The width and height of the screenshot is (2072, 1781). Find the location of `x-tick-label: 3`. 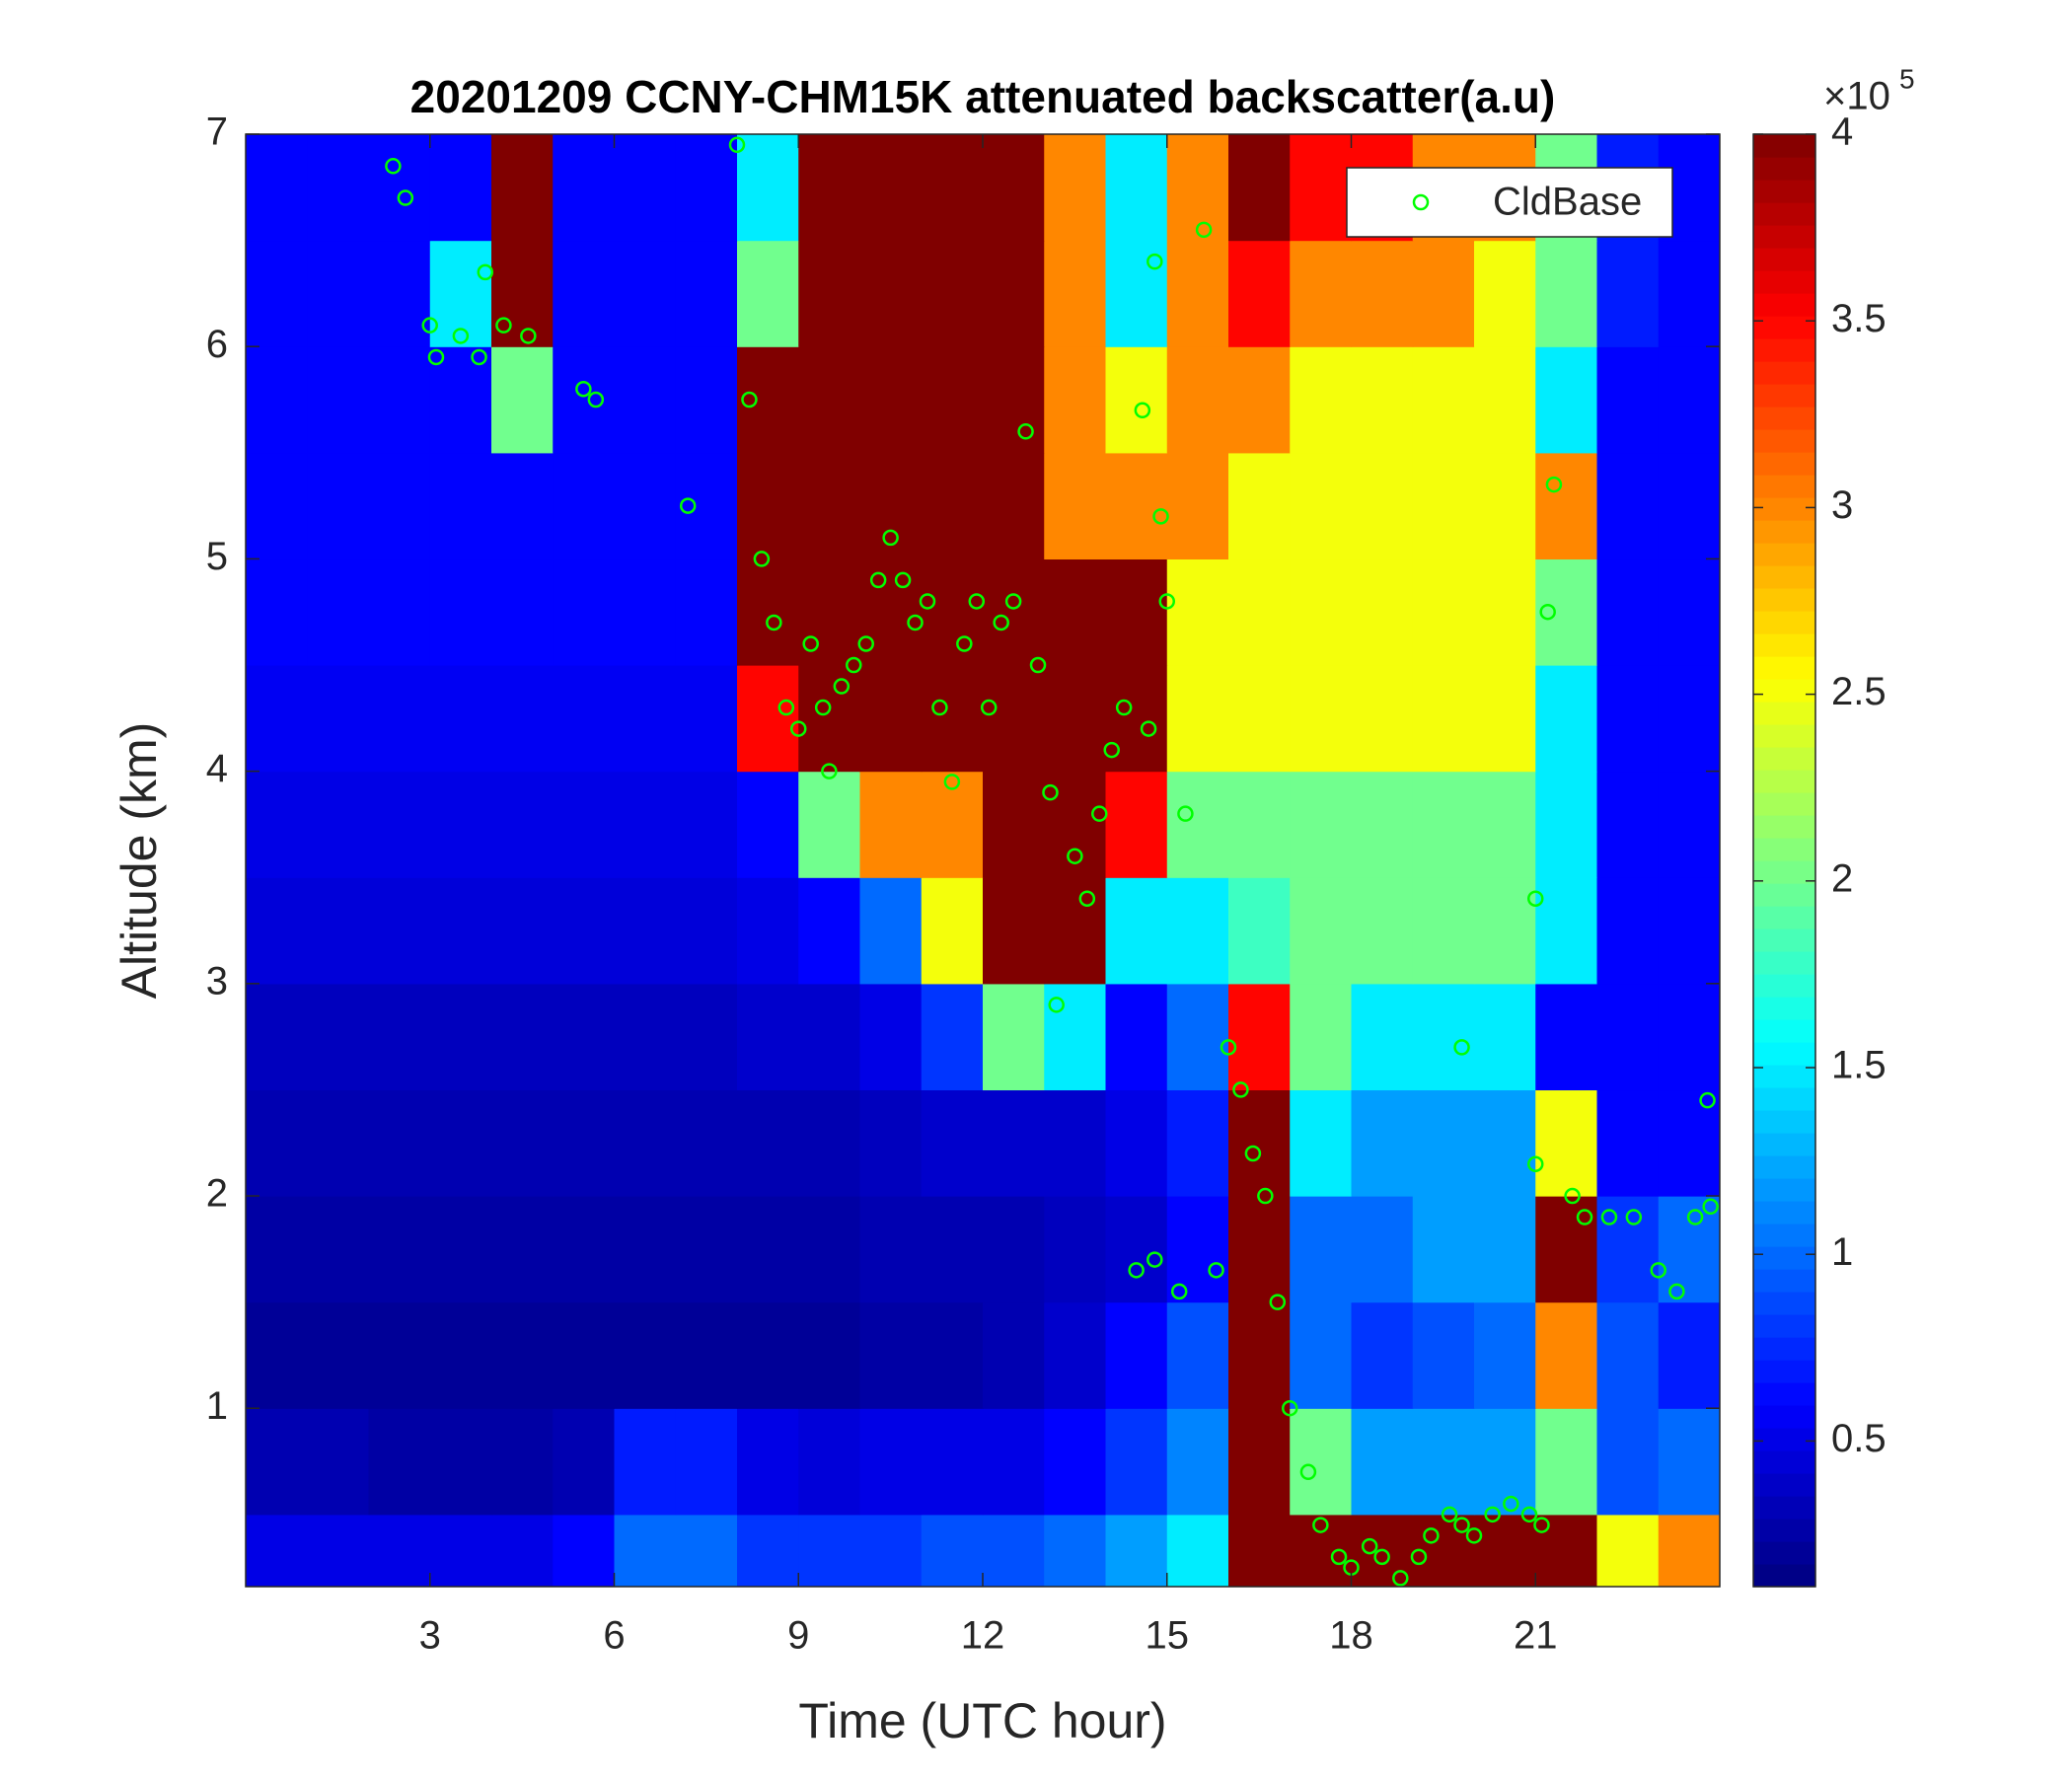

x-tick-label: 3 is located at coordinates (430, 1636).